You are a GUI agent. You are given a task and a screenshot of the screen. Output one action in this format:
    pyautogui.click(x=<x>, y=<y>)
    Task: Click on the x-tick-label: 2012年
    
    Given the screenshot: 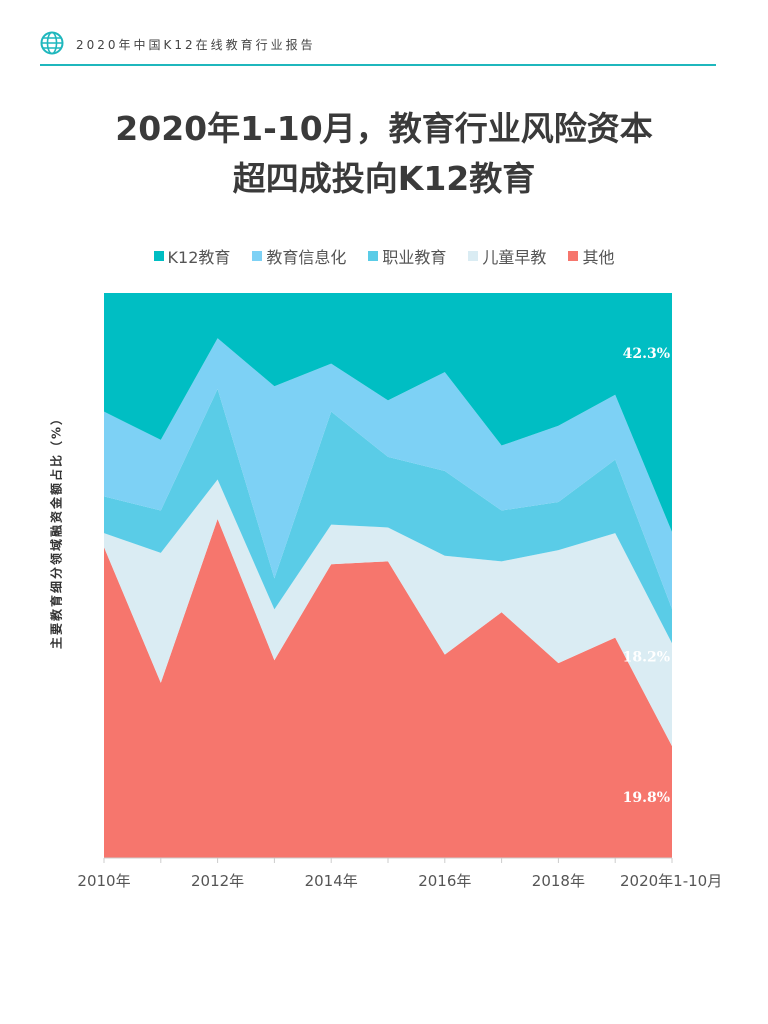 What is the action you would take?
    pyautogui.click(x=217, y=881)
    